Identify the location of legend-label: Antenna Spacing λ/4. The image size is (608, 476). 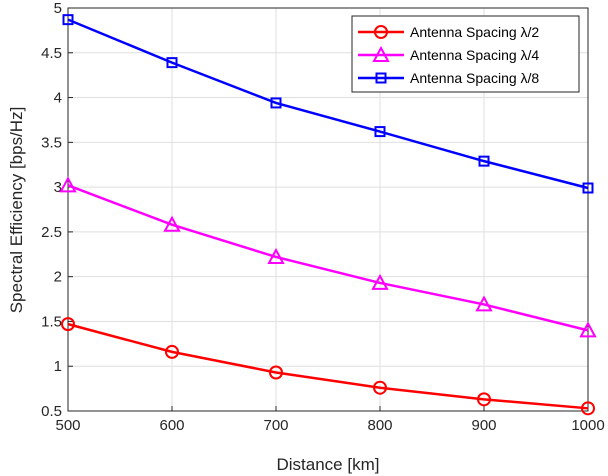
(474, 55).